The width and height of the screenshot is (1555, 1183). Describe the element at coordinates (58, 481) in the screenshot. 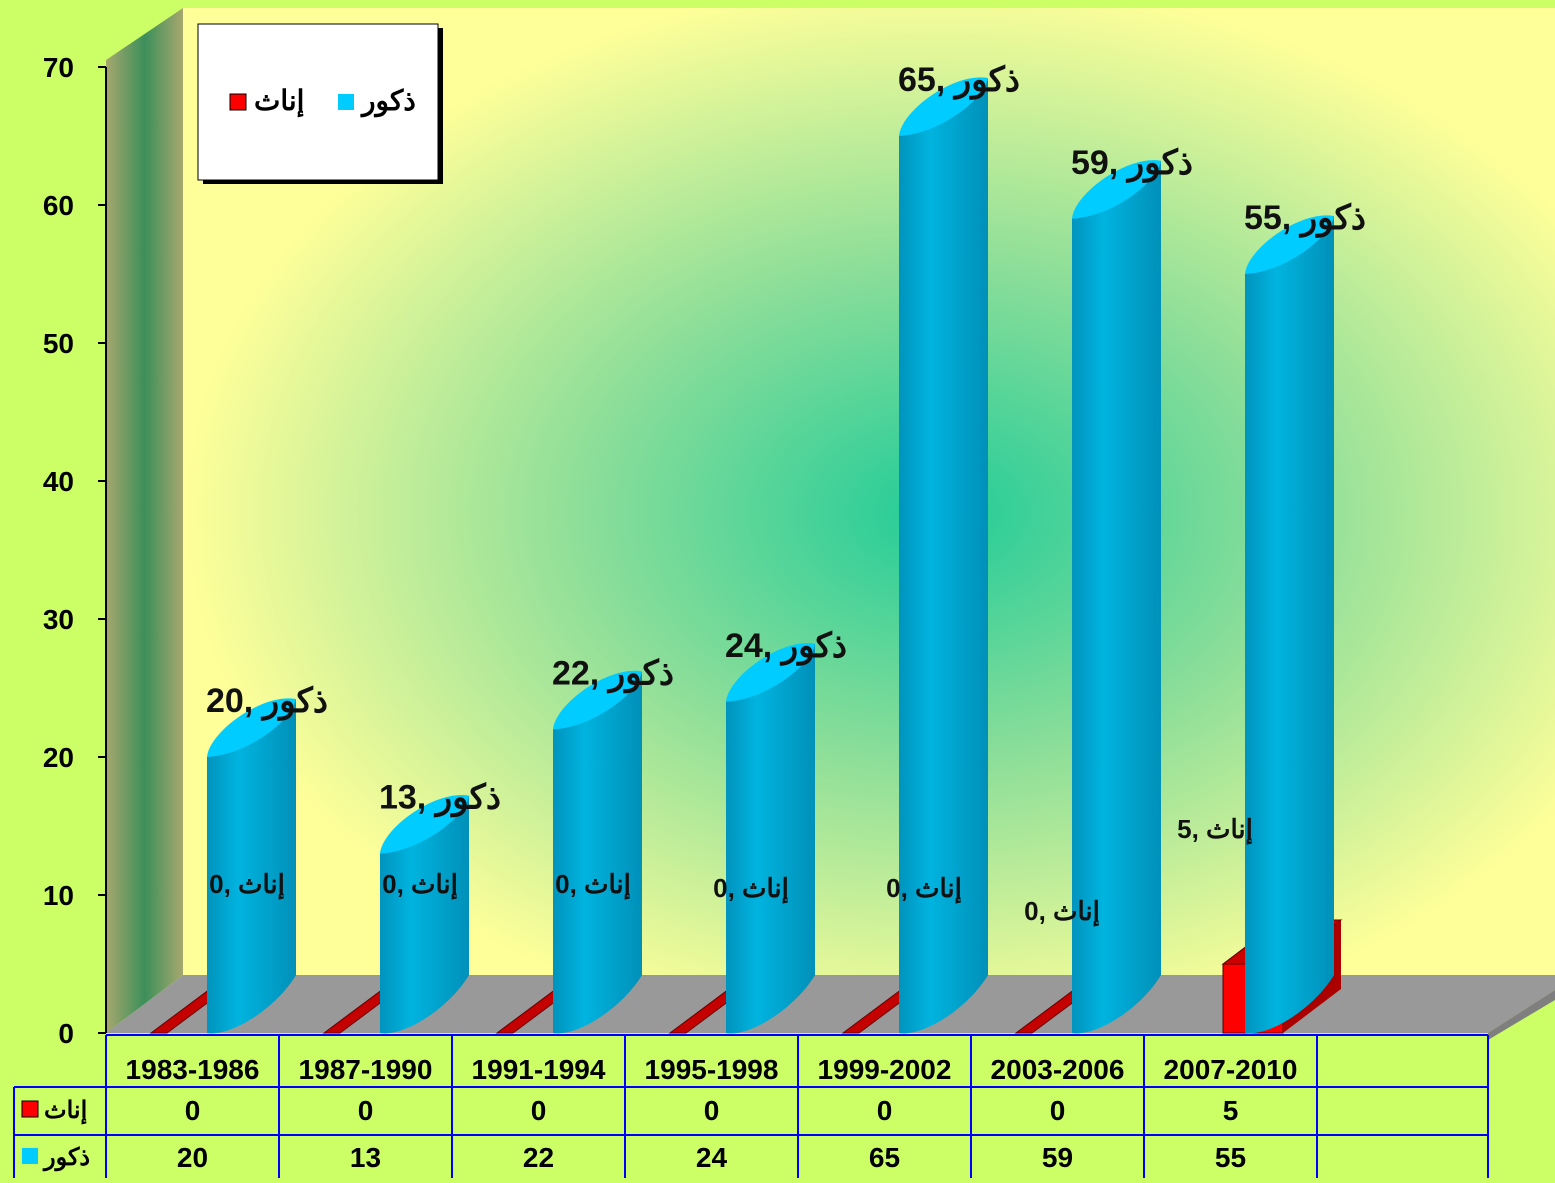

I see `y-tick-label: 40` at that location.